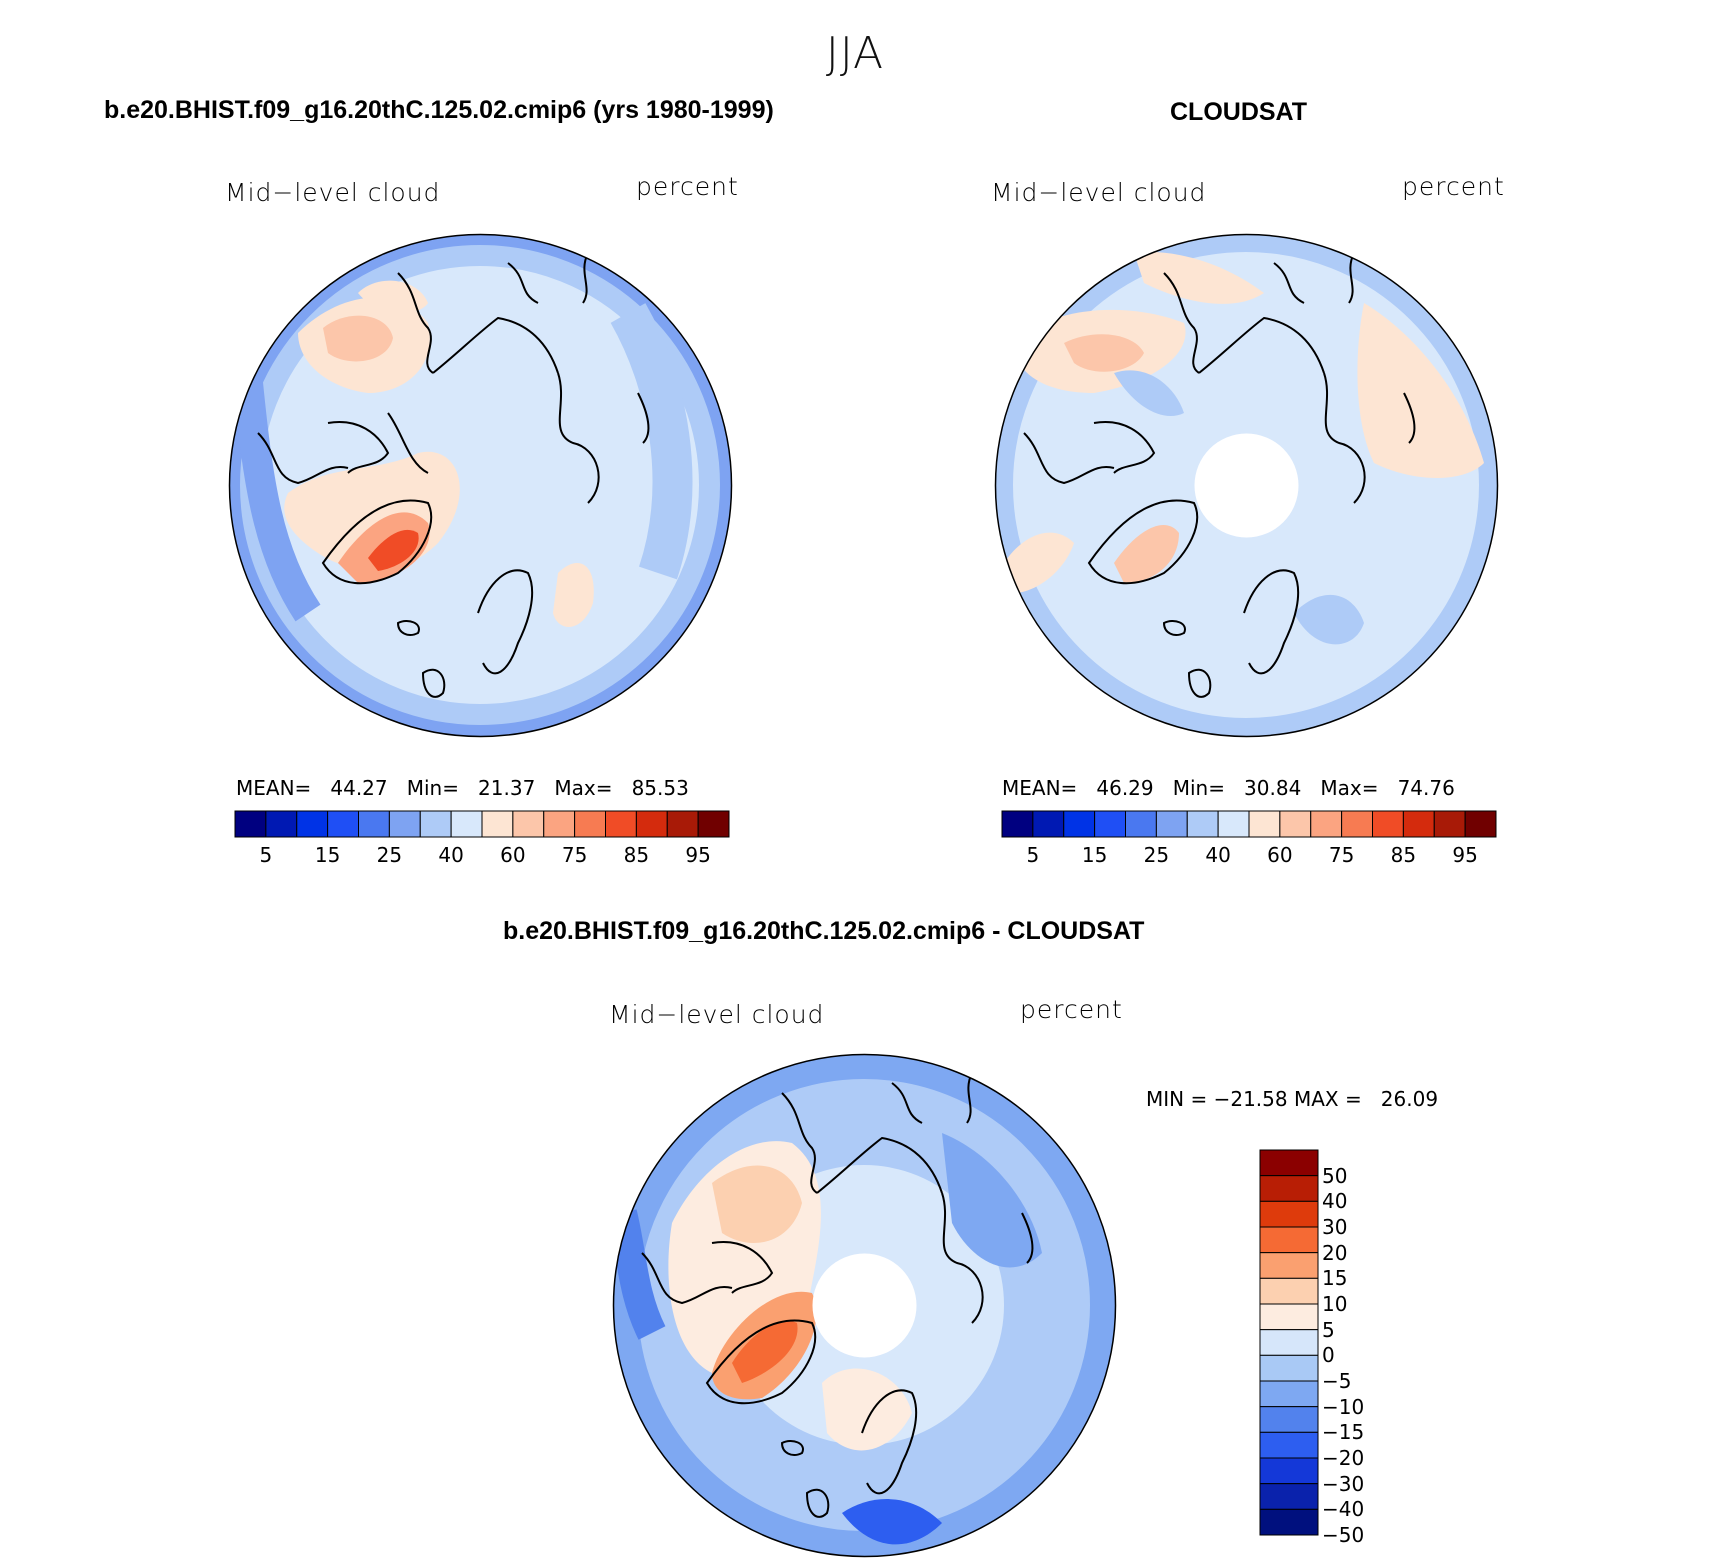 This screenshot has height=1558, width=1710. What do you see at coordinates (1337, 1381) in the screenshot?
I see `diff-colorbar-tick-label: −5` at bounding box center [1337, 1381].